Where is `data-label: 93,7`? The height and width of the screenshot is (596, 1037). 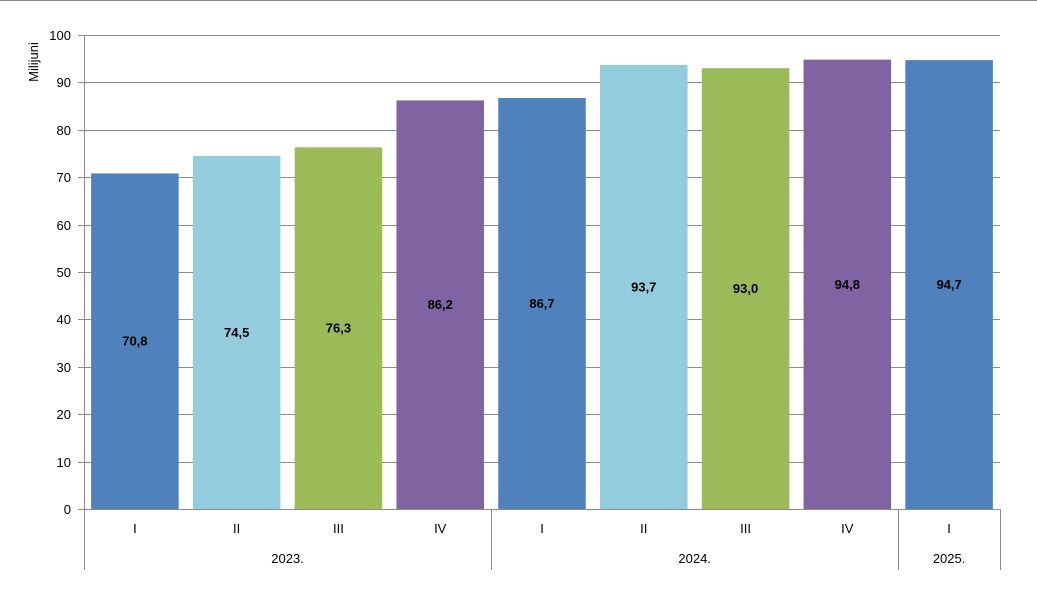 data-label: 93,7 is located at coordinates (643, 286).